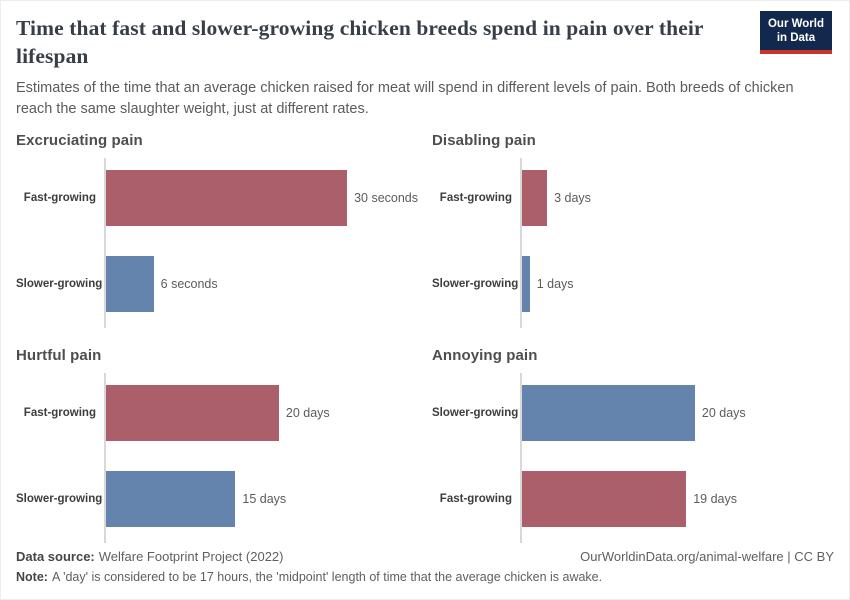  What do you see at coordinates (677, 197) in the screenshot?
I see `bar-track: 3 days` at bounding box center [677, 197].